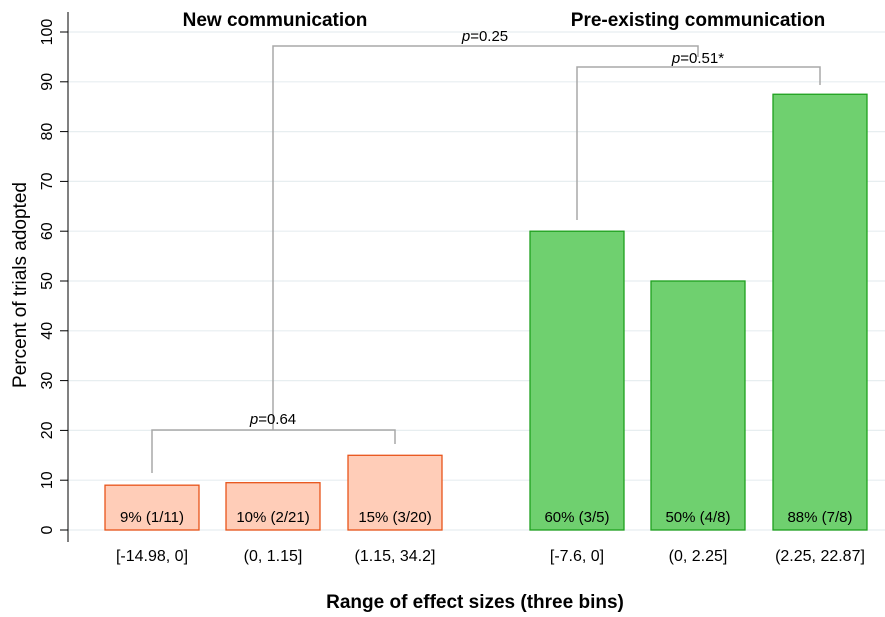 The width and height of the screenshot is (885, 617). What do you see at coordinates (395, 556) in the screenshot?
I see `x-tick-label: (1.15, 34.2]` at bounding box center [395, 556].